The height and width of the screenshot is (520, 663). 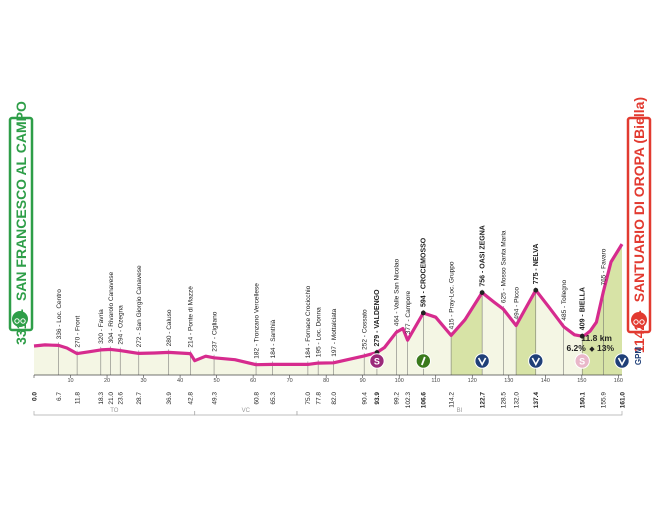 What do you see at coordinates (460, 411) in the screenshot?
I see `province-label: BI` at bounding box center [460, 411].